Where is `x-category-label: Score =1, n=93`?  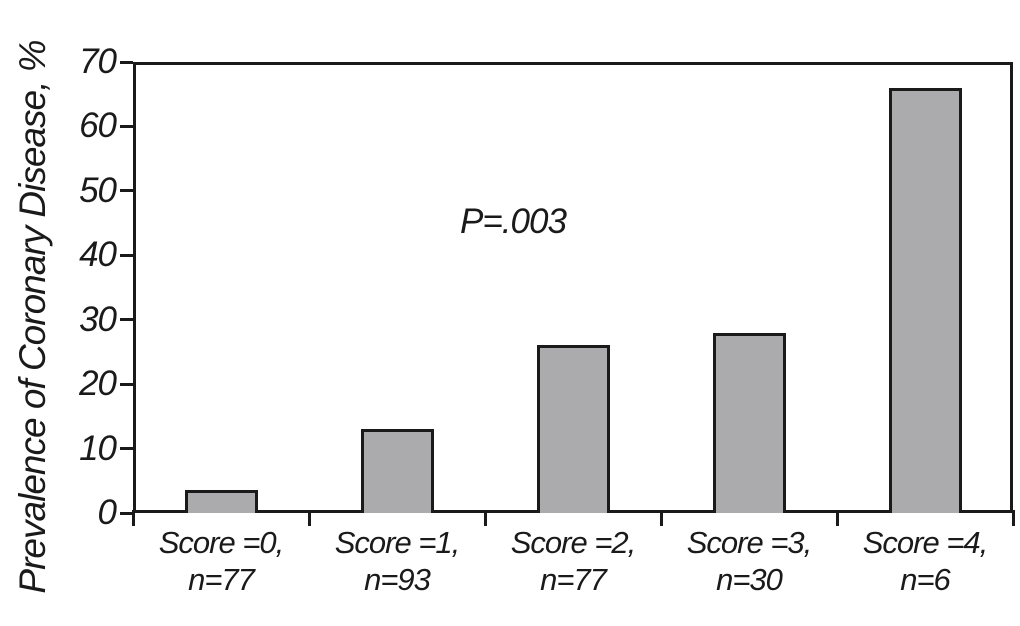
x-category-label: Score =1, n=93 is located at coordinates (397, 561).